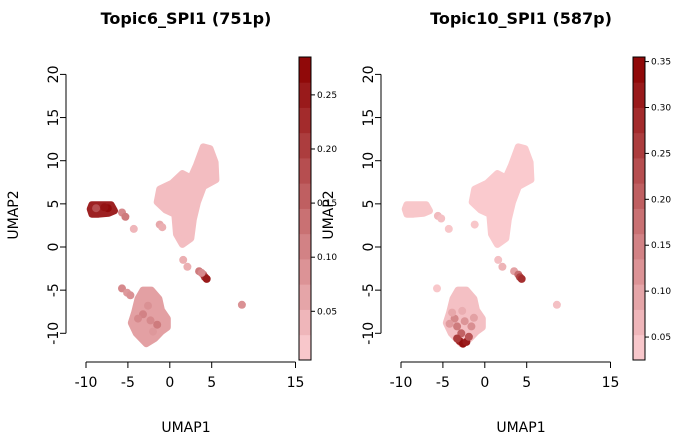 The height and width of the screenshot is (441, 689). I want to click on cluster-lower-cluster, so click(464, 317).